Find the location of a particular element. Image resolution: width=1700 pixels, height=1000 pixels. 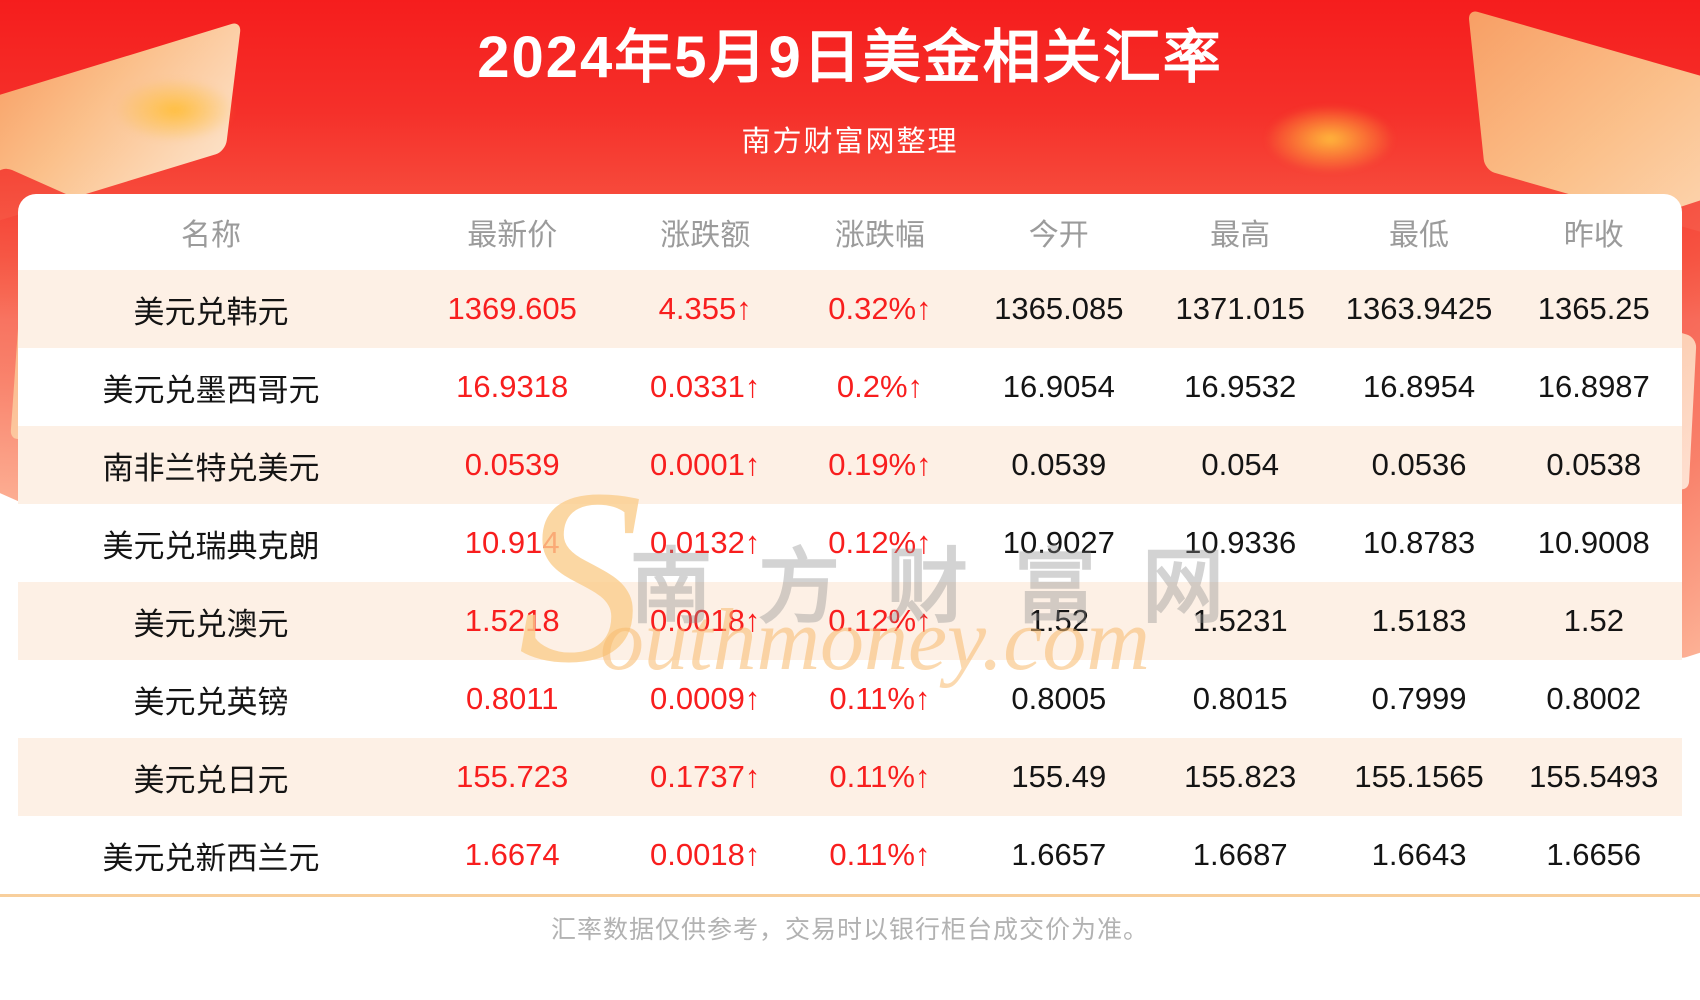

cell-low: 16.8954 is located at coordinates (1419, 386).